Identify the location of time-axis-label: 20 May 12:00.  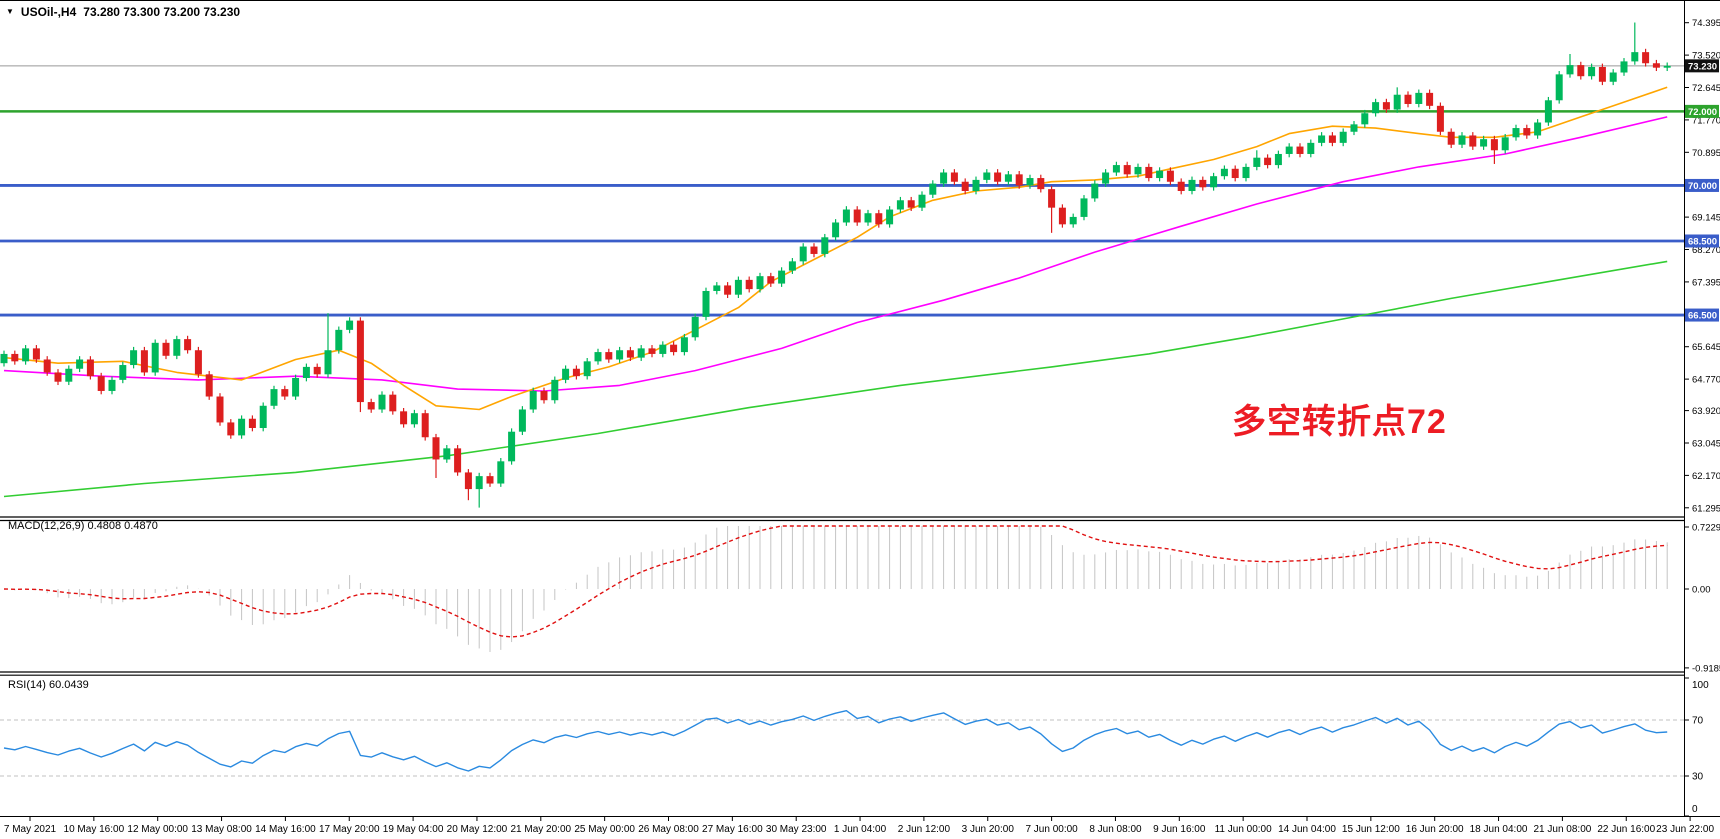
(477, 829).